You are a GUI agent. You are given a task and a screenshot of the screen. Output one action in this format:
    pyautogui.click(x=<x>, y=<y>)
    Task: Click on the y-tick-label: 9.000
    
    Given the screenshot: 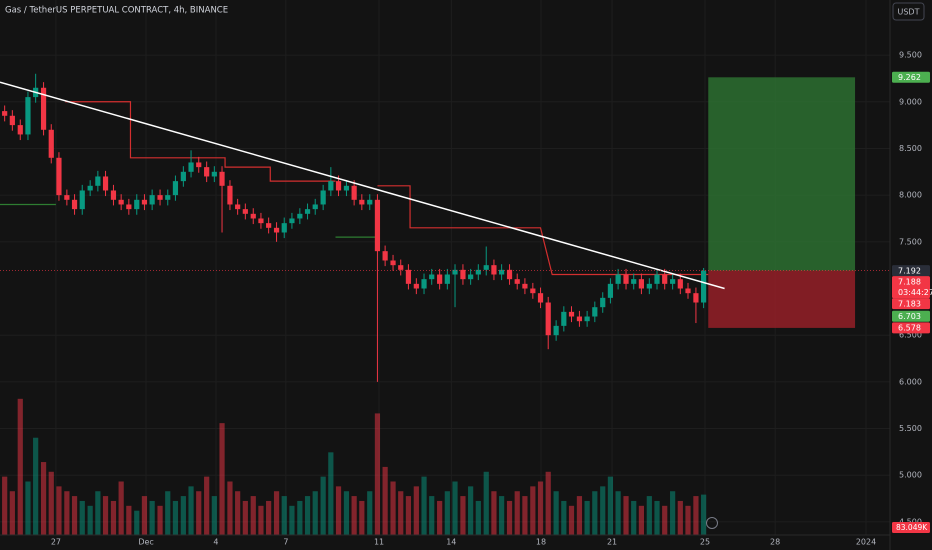 What is the action you would take?
    pyautogui.click(x=910, y=101)
    